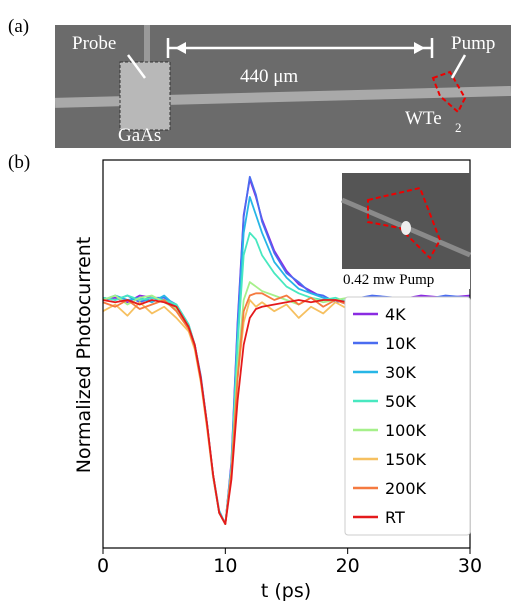 This screenshot has width=511, height=603. What do you see at coordinates (103, 566) in the screenshot?
I see `x-tick-label: 0` at bounding box center [103, 566].